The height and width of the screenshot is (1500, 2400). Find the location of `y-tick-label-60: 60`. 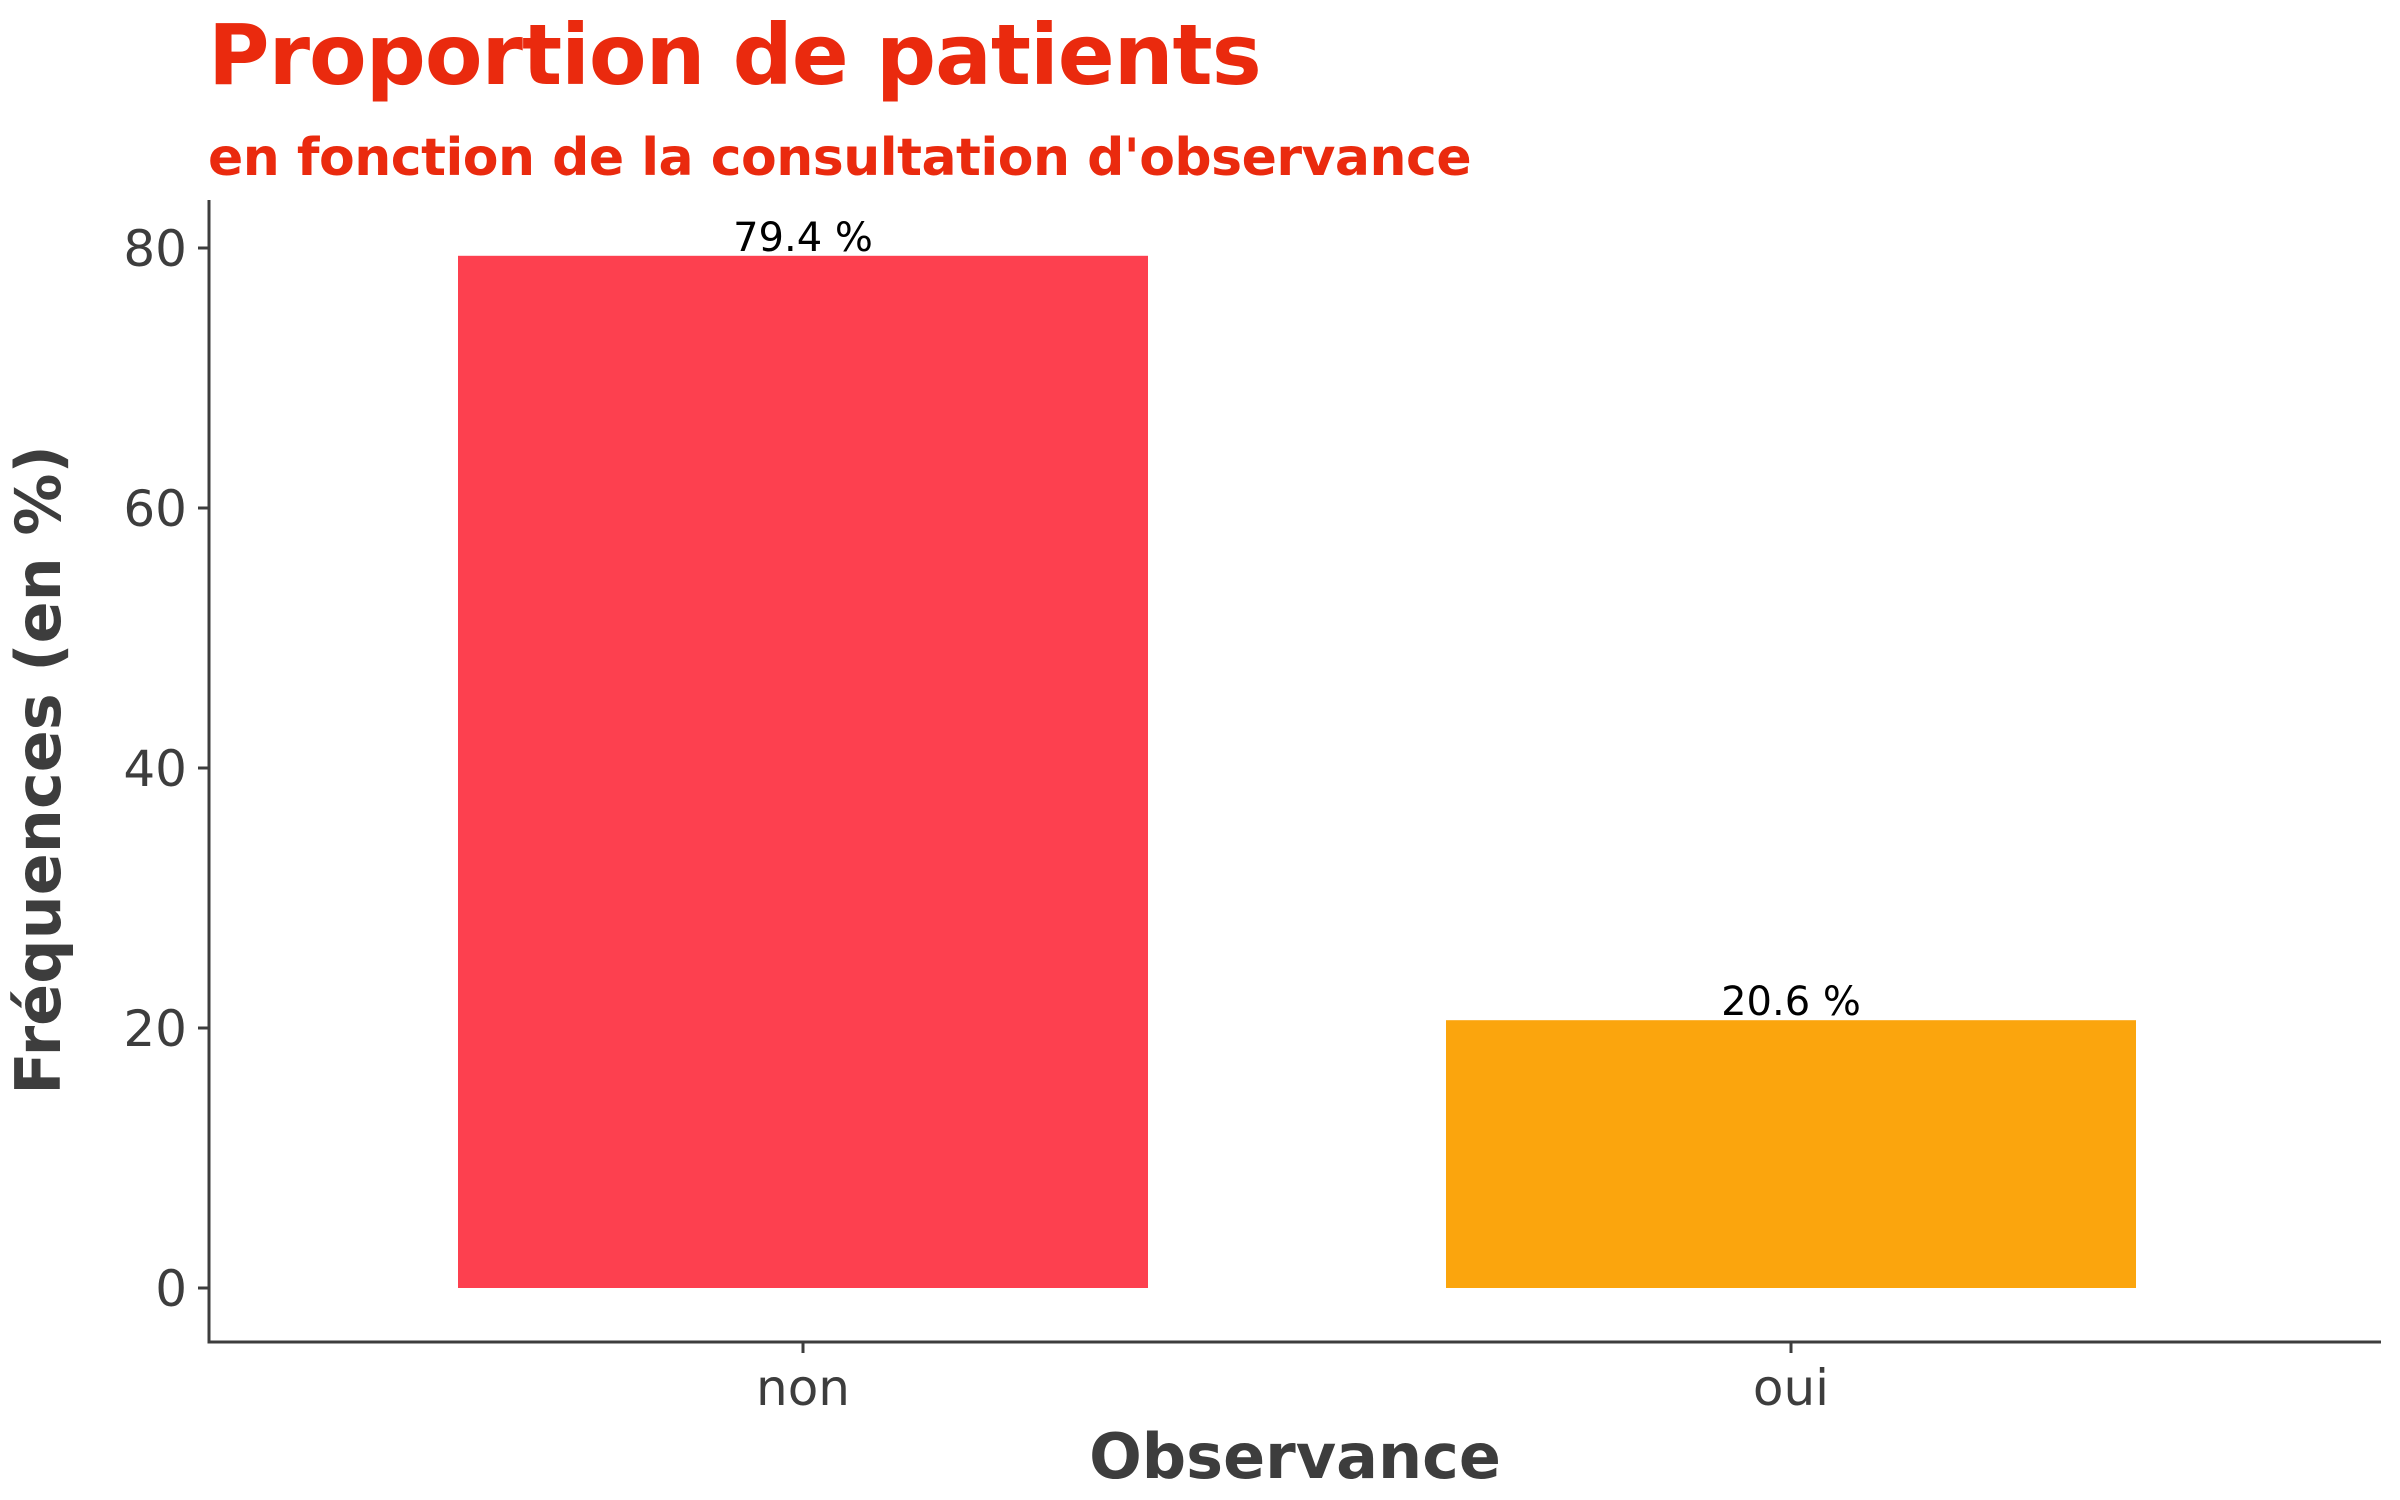

y-tick-label-60: 60 is located at coordinates (155, 509).